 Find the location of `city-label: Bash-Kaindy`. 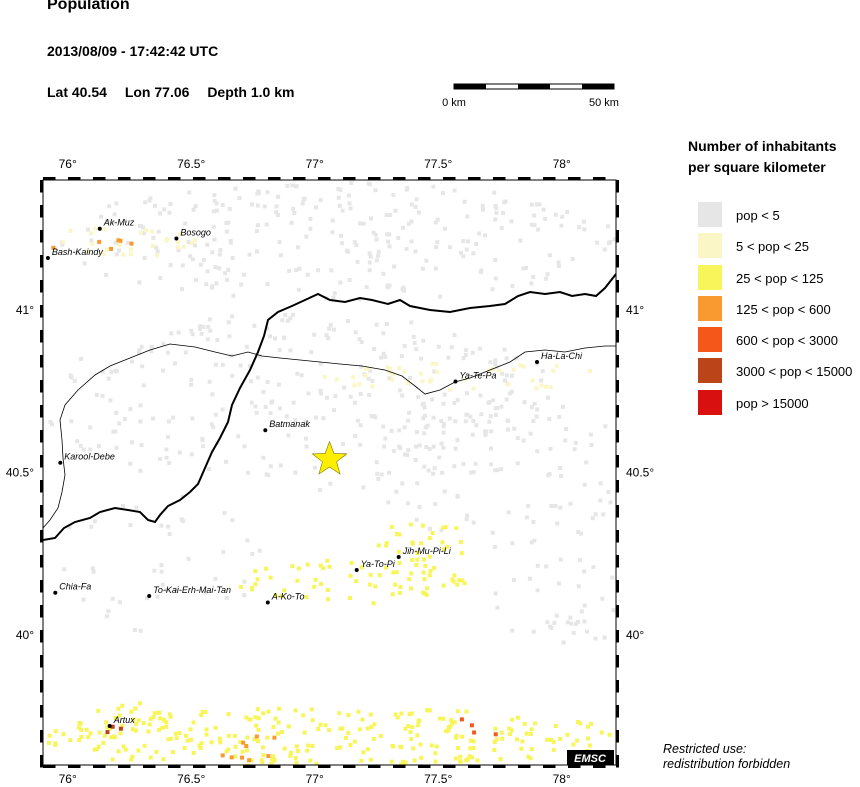

city-label: Bash-Kaindy is located at coordinates (78, 252).